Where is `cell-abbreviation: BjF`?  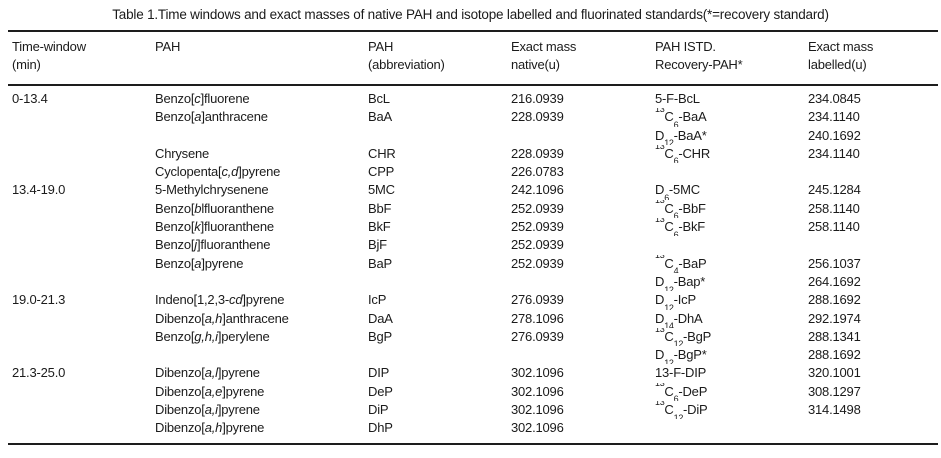 cell-abbreviation: BjF is located at coordinates (377, 245).